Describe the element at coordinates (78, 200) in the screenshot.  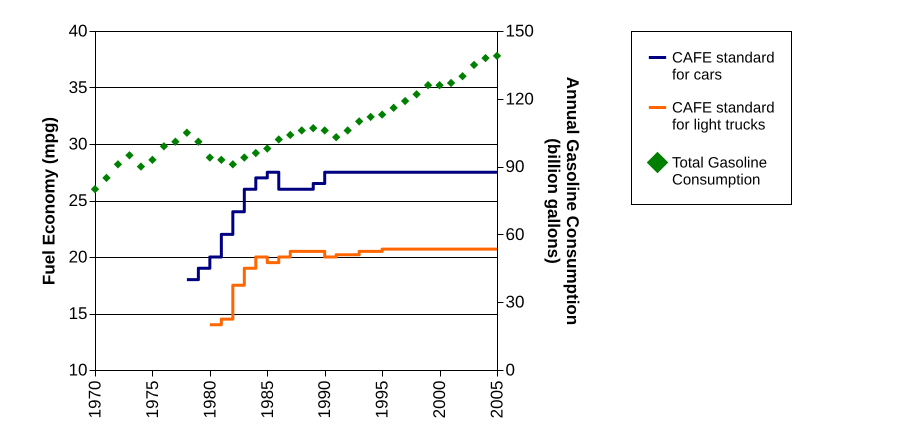
I see `y-tick-label: 25` at that location.